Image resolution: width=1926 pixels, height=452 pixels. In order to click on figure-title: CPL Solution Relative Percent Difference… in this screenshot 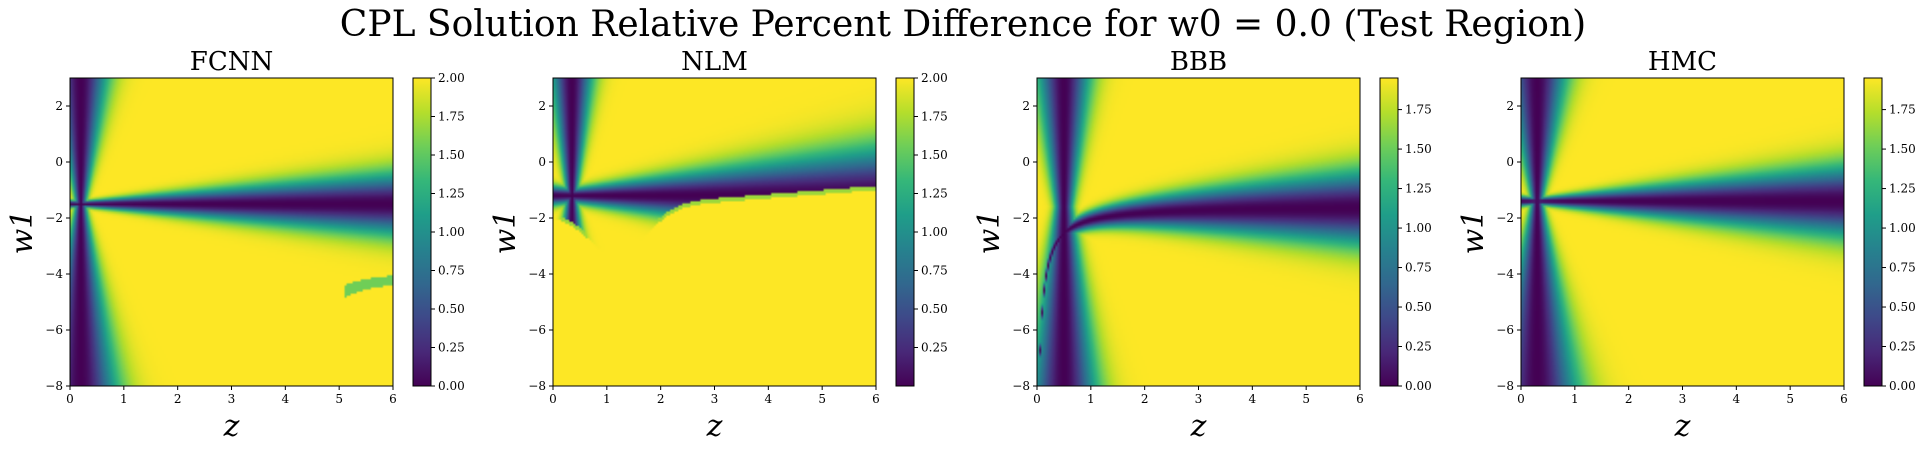, I will do `click(963, 24)`.